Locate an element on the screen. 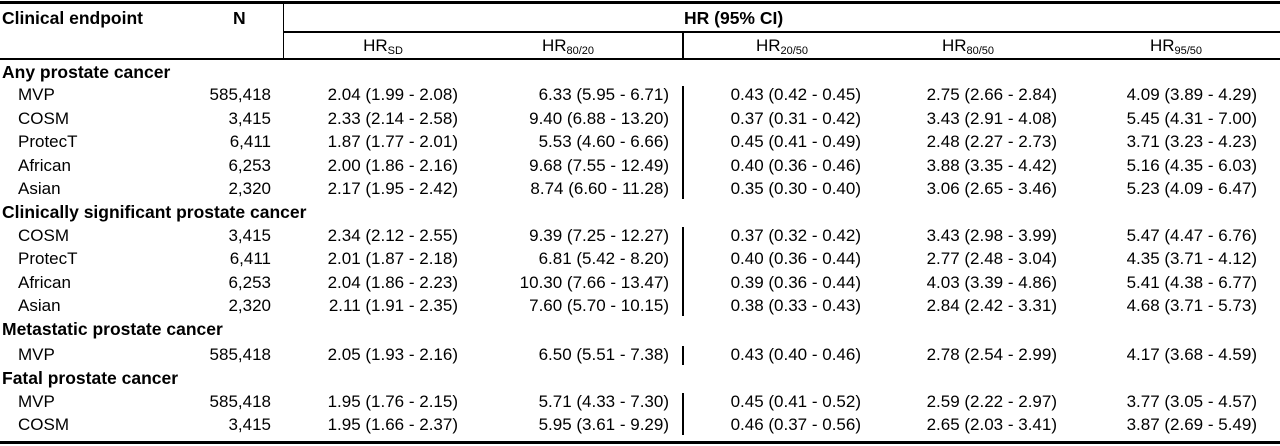 This screenshot has height=446, width=1280. row-hr-ci-value: 5.95 (3.61 - 9.29) is located at coordinates (603, 424).